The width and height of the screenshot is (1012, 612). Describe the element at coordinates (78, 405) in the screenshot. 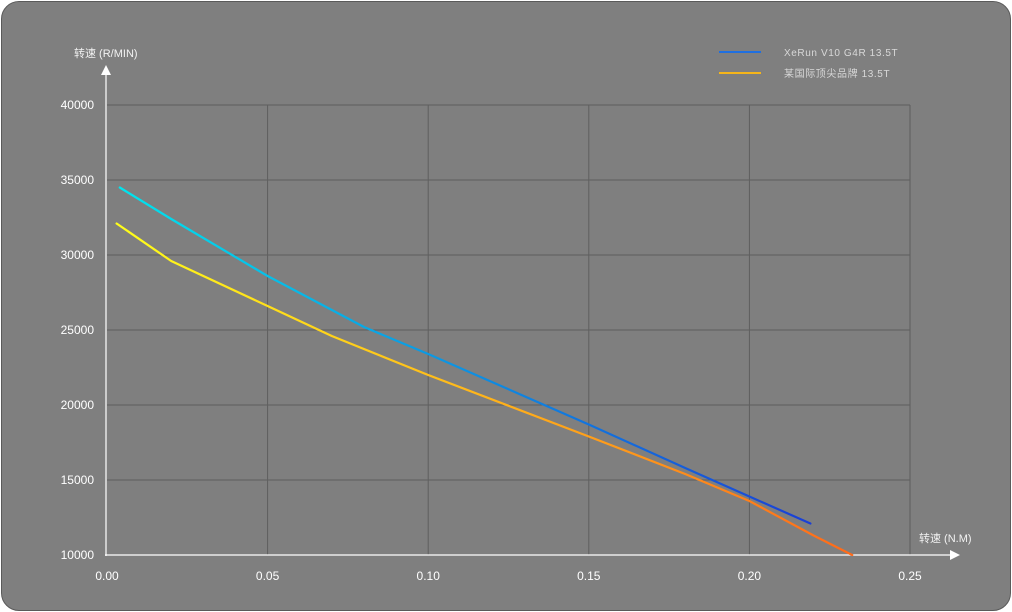

I see `y-tick-label: 20000` at that location.